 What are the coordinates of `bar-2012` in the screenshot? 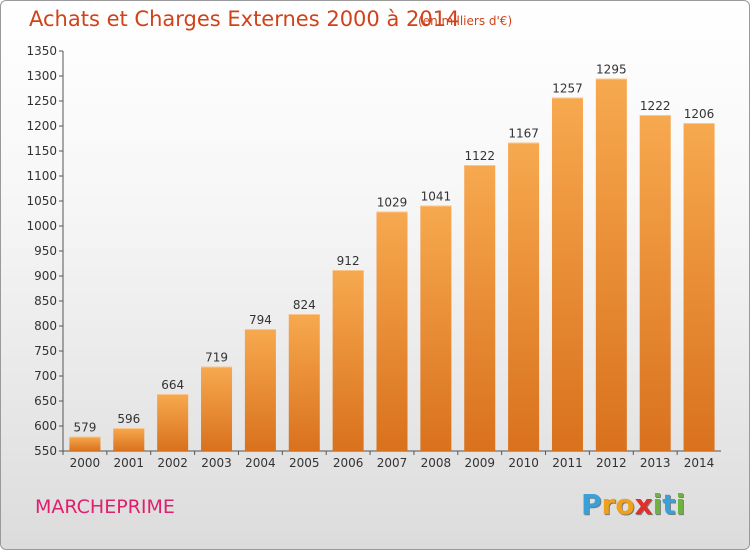 It's located at (611, 264).